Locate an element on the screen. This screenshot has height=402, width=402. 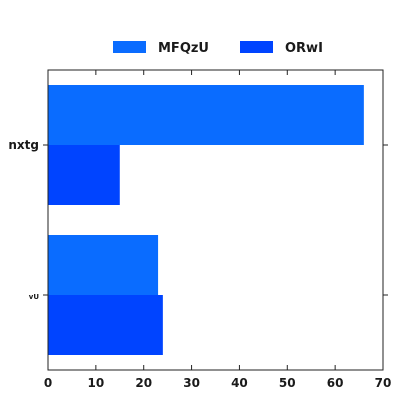
legend-swatch-MFQzU is located at coordinates (129, 47).